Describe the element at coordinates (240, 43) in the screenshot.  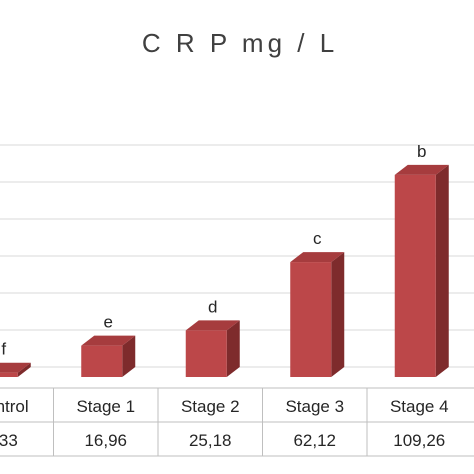
I see `chart-title: C R P mg / L` at that location.